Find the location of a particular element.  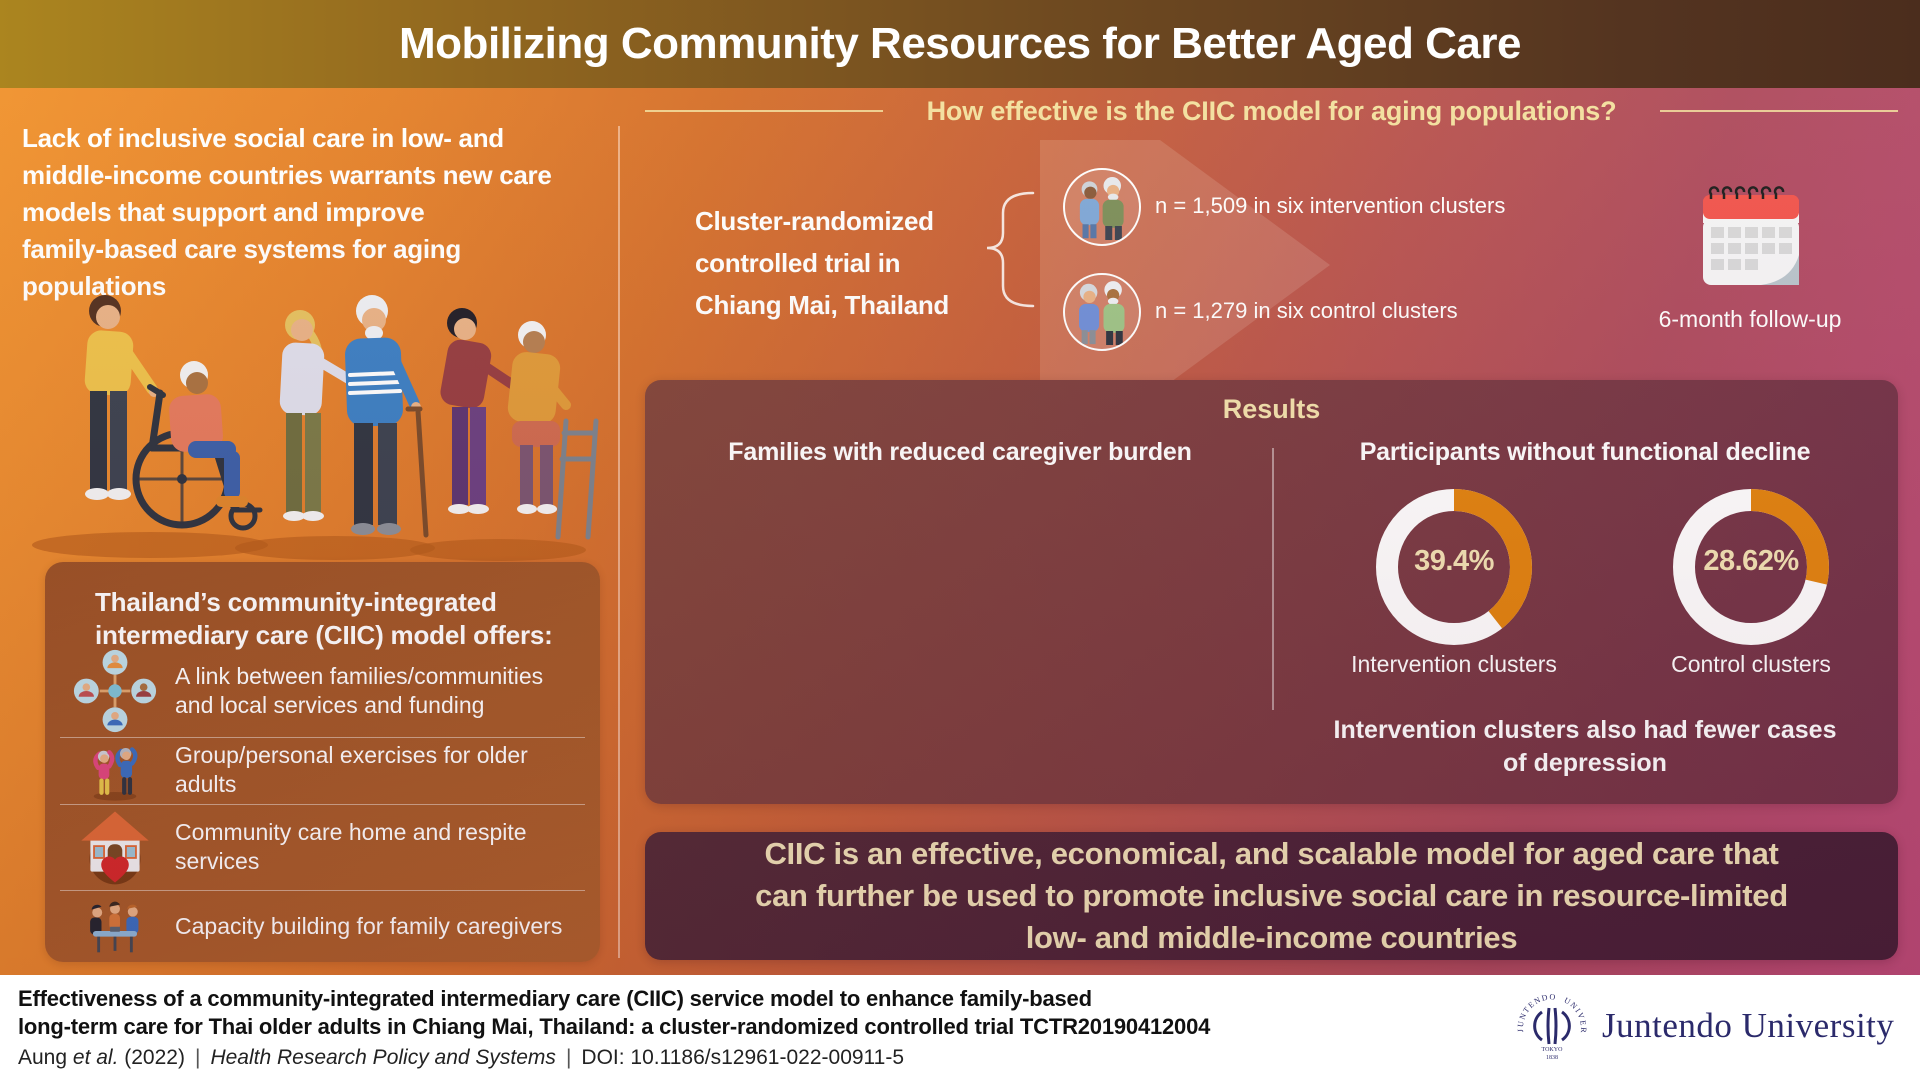

caregiving-illustration is located at coordinates (315, 428).